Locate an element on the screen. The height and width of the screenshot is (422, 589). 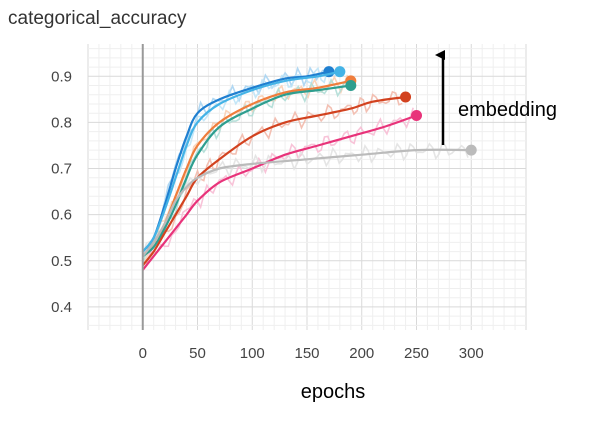
y-tick-label: 0.4 is located at coordinates (61, 307).